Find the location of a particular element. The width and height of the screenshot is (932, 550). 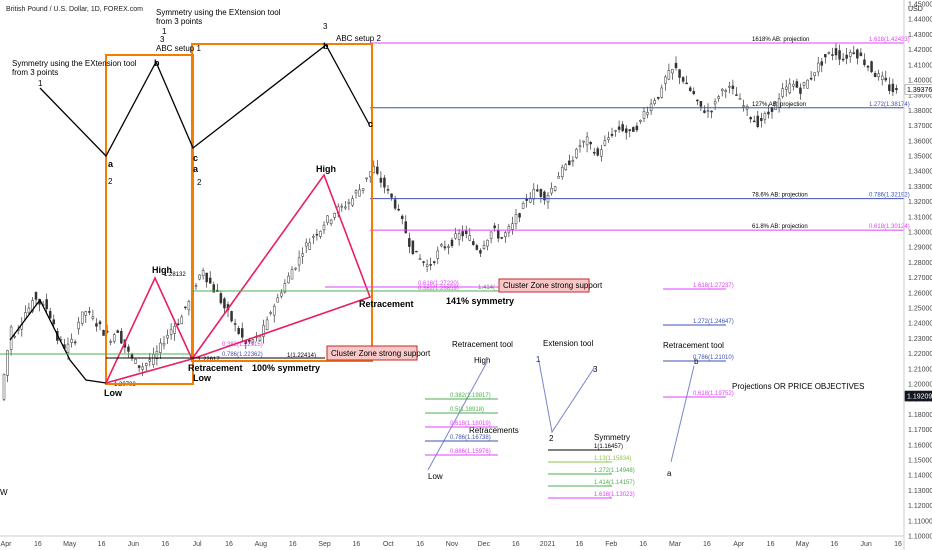

cluster-zone-1: Cluster Zone strong support is located at coordinates (378, 353).